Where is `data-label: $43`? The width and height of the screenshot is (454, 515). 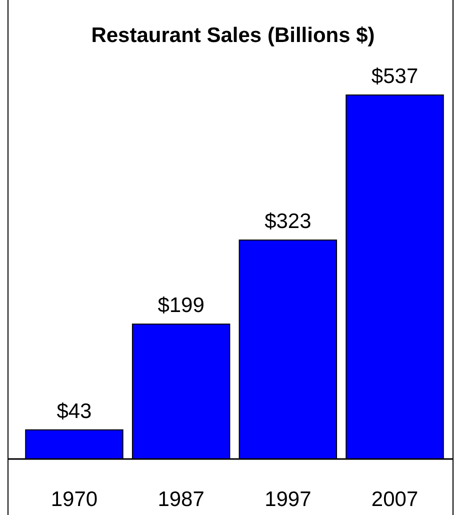
data-label: $43 is located at coordinates (74, 411).